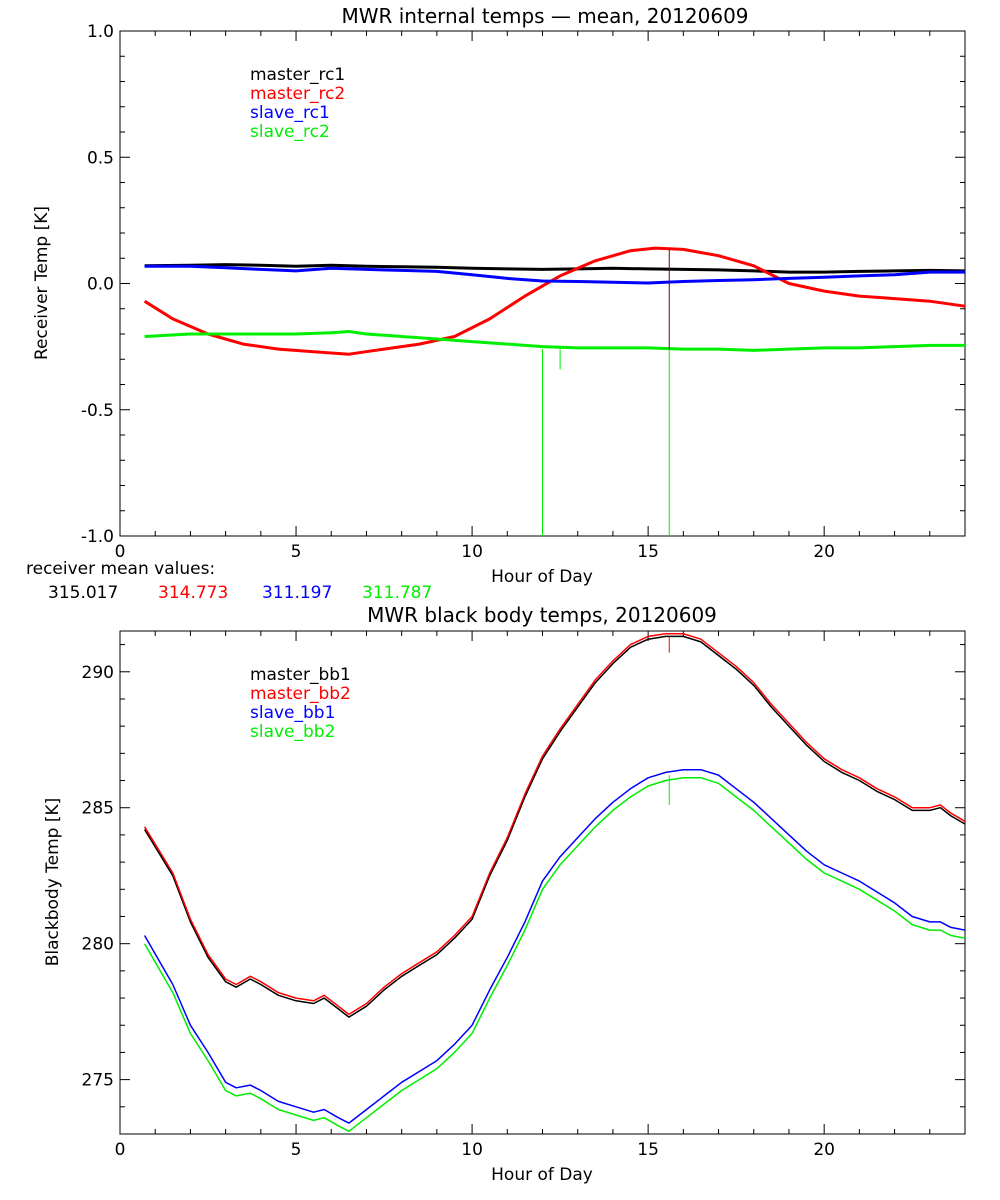 Image resolution: width=1000 pixels, height=1200 pixels. I want to click on receiver-mean-values: 315.017 314.773 311.197 311.787, so click(240, 593).